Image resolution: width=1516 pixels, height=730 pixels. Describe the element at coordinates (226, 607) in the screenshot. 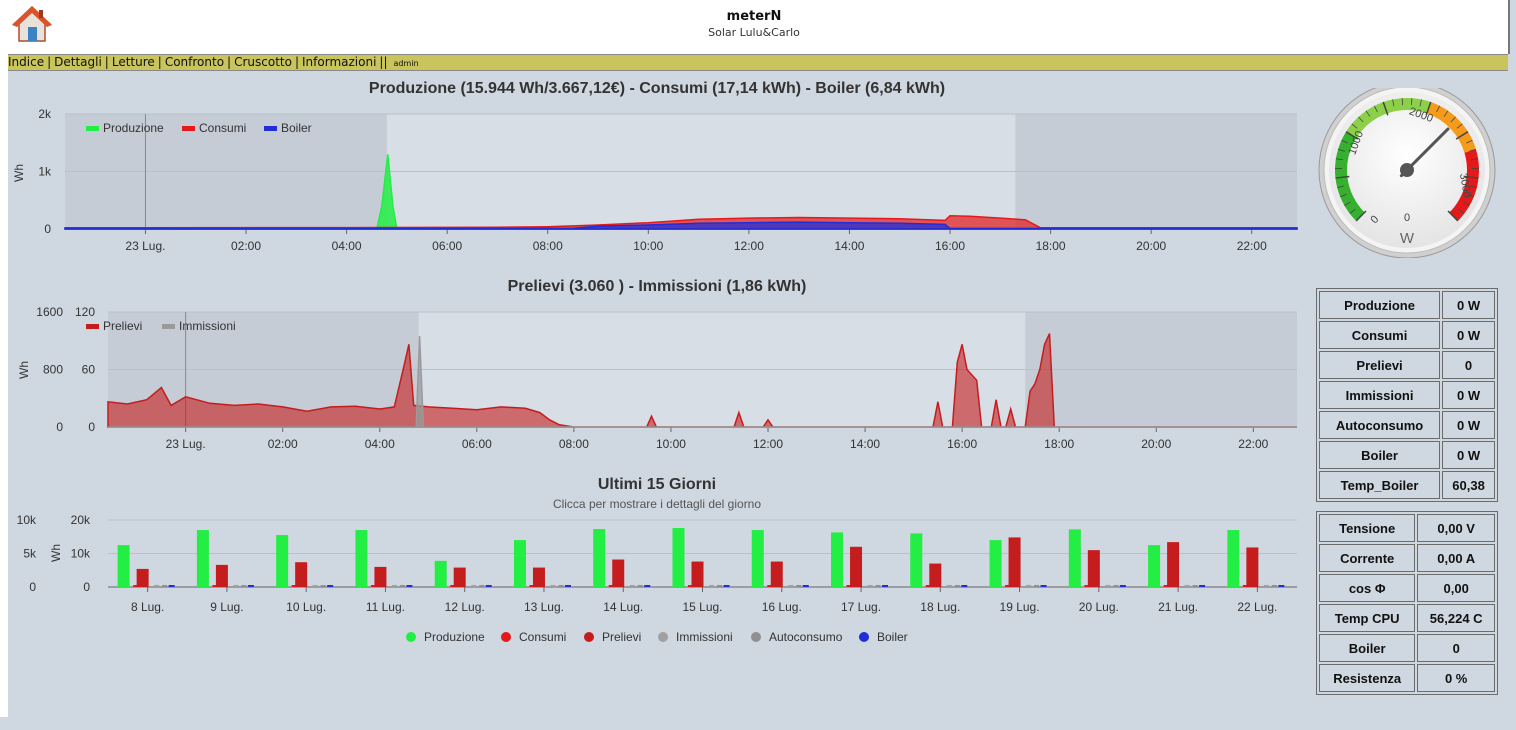

I see `x-tick-label: 9 Lug.` at that location.